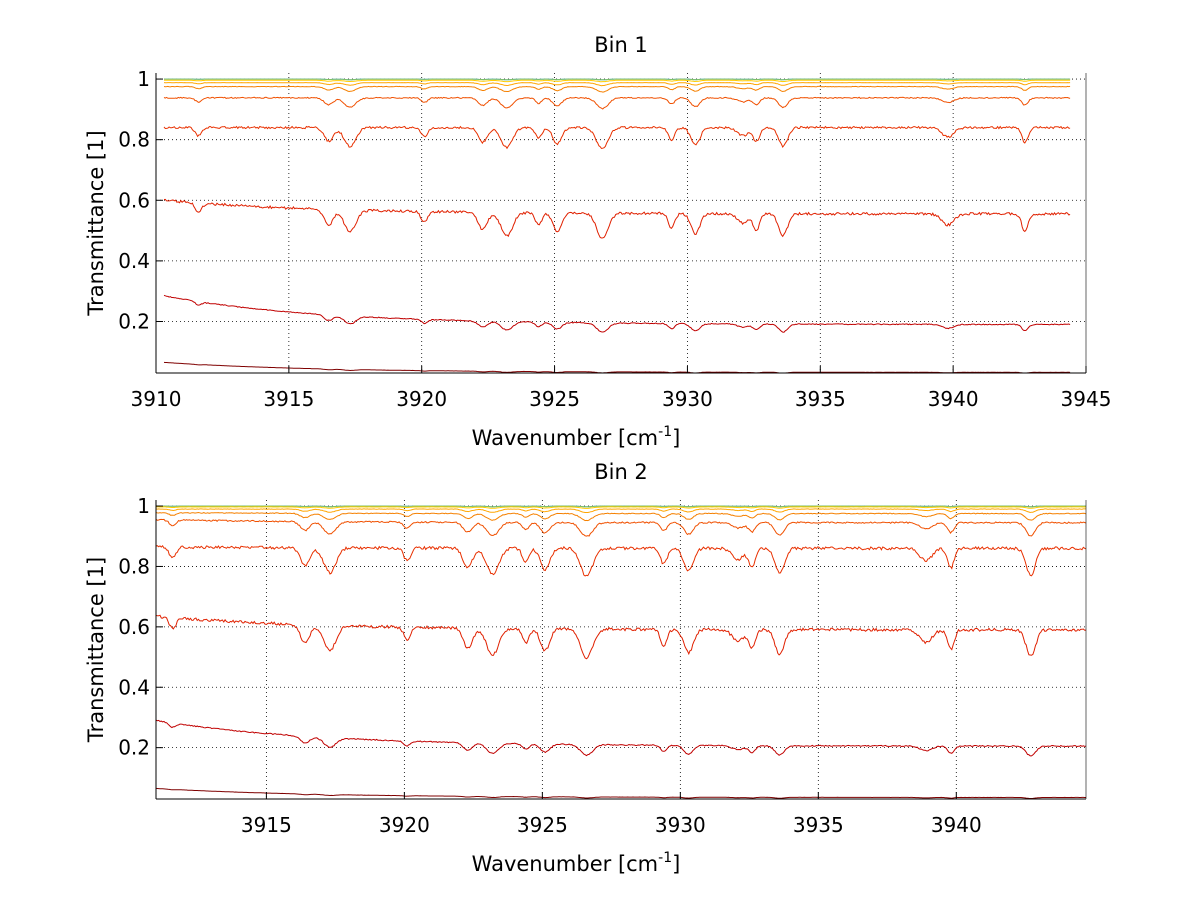  I want to click on chart-title: Bin 2, so click(621, 472).